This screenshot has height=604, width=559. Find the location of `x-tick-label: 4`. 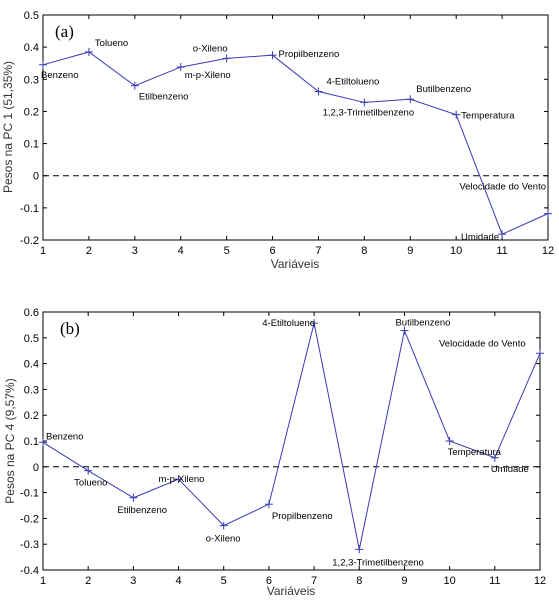

x-tick-label: 4 is located at coordinates (178, 581).